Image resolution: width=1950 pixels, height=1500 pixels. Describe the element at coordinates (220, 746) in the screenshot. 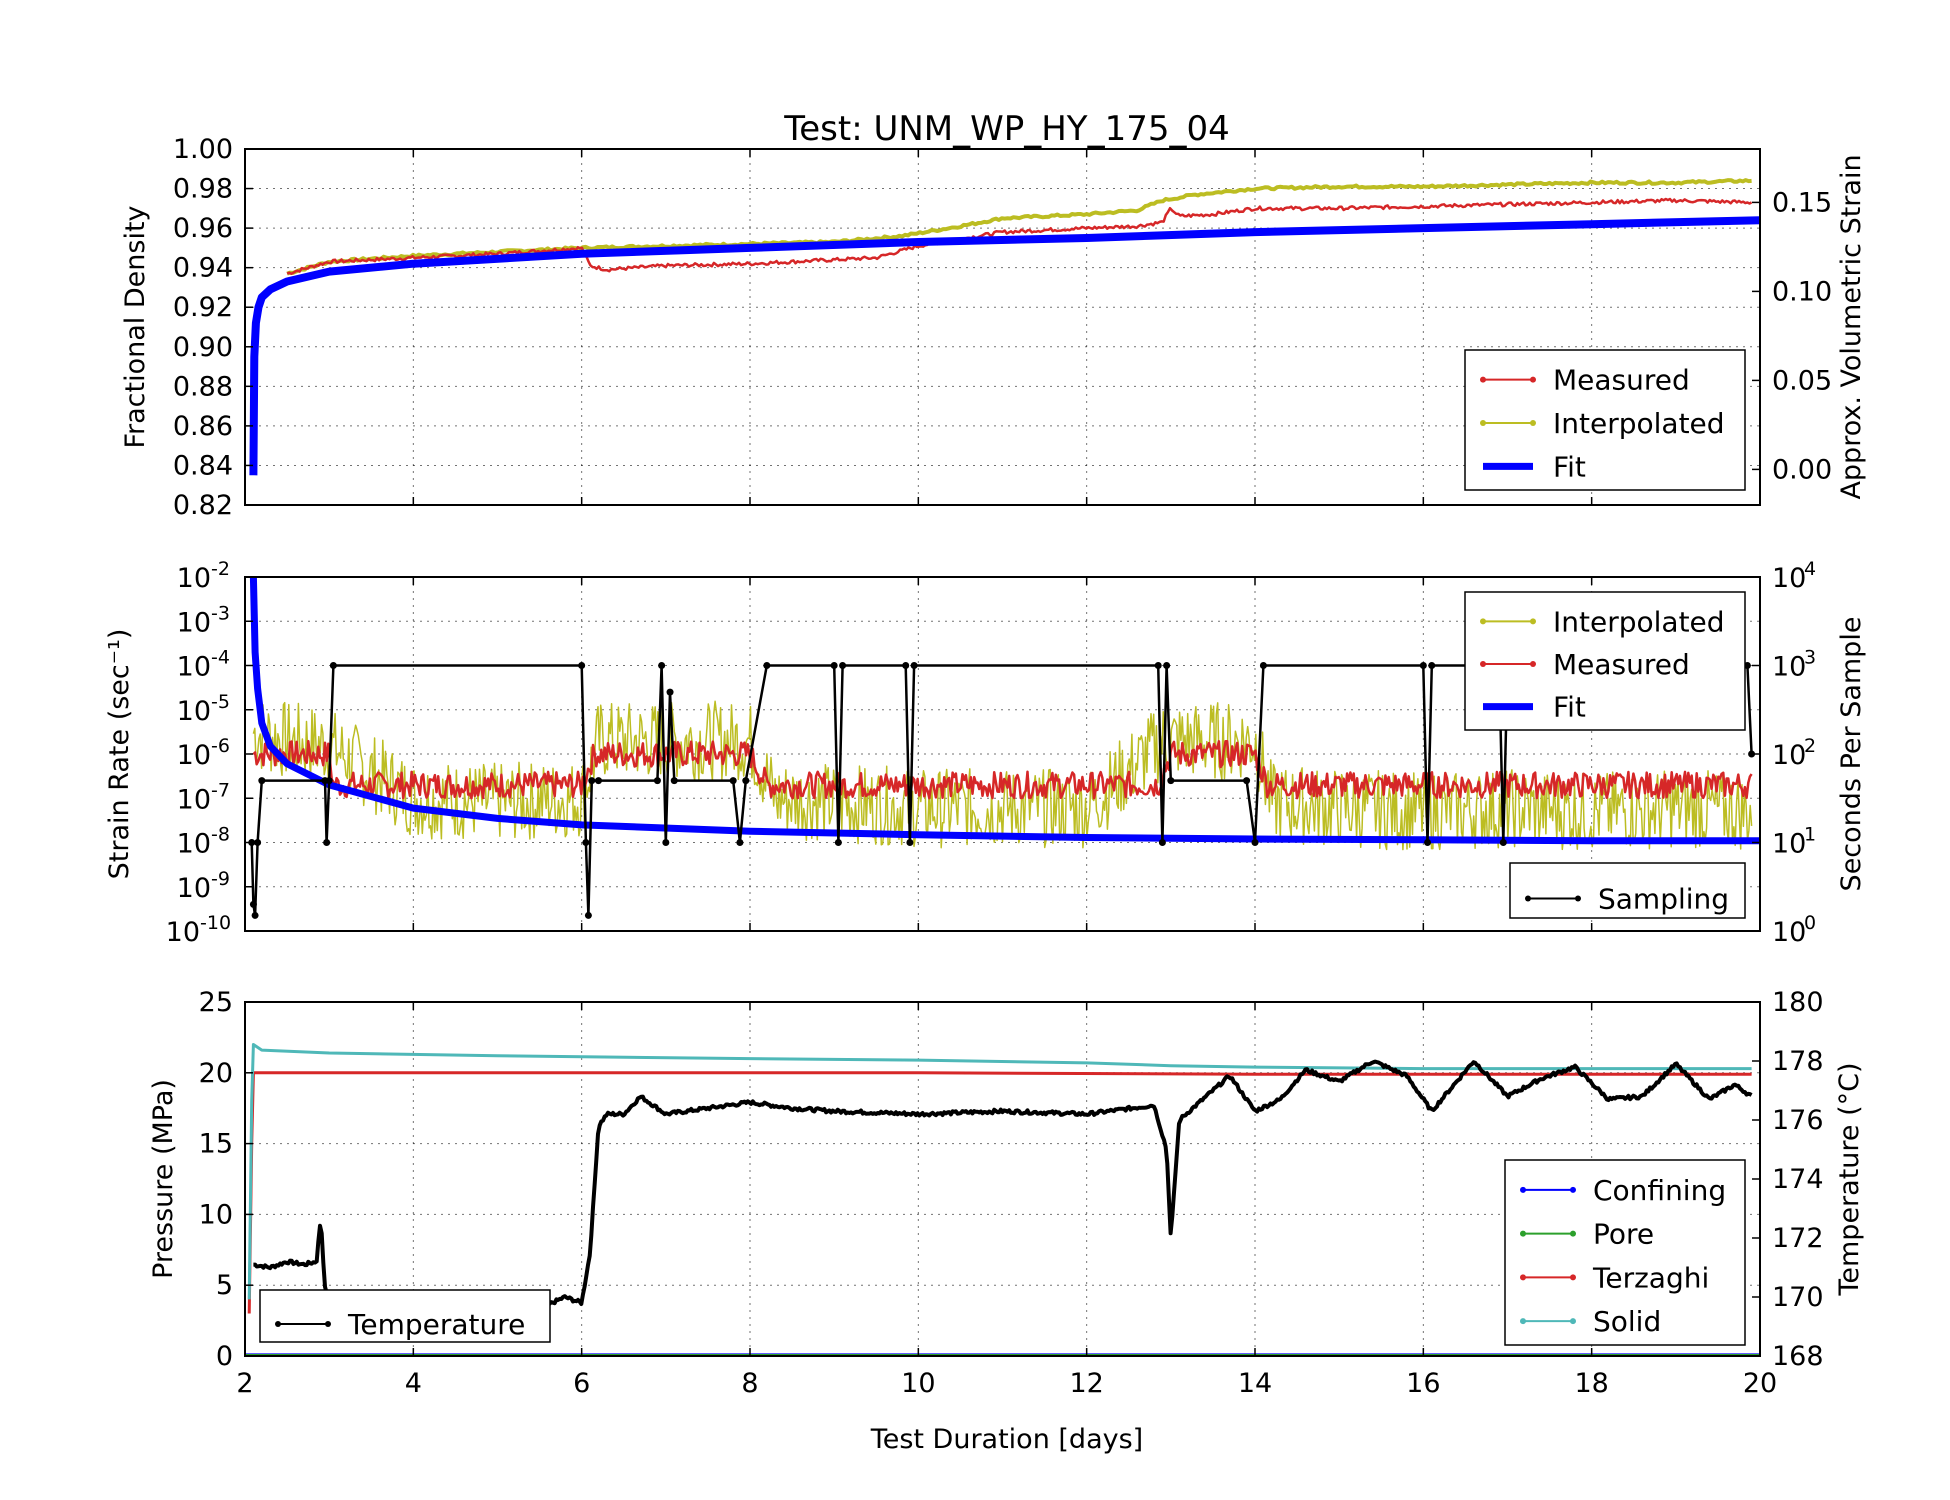

I see `y-tick-exponent: -6` at that location.